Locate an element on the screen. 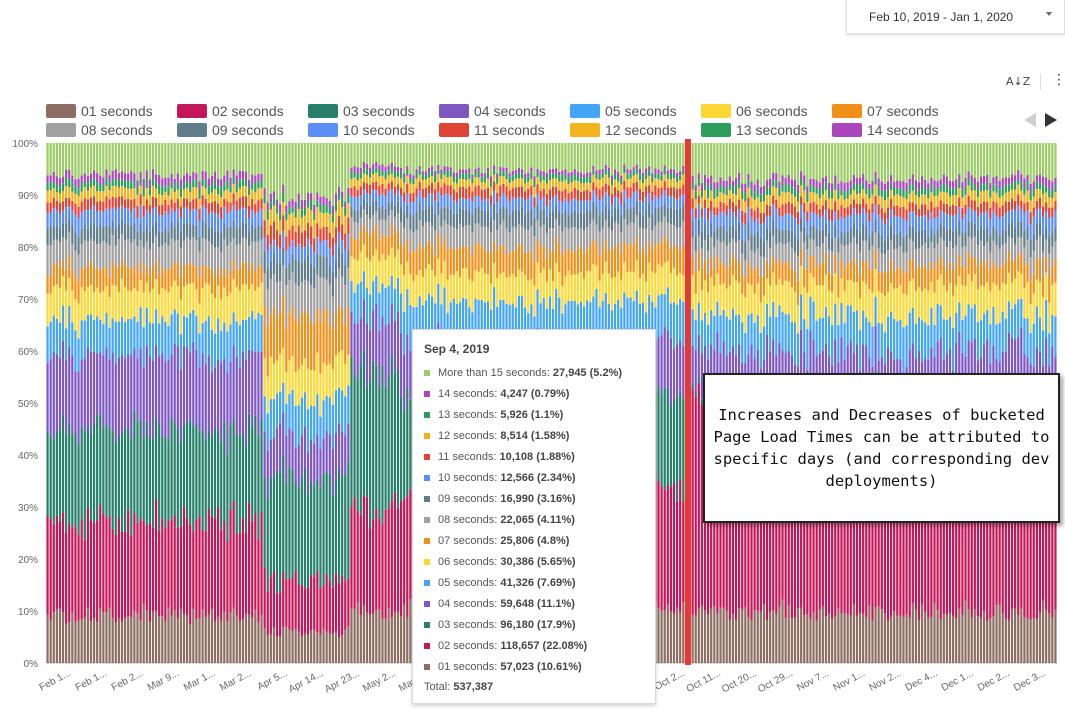  legend-item: 07 seconds is located at coordinates (885, 111).